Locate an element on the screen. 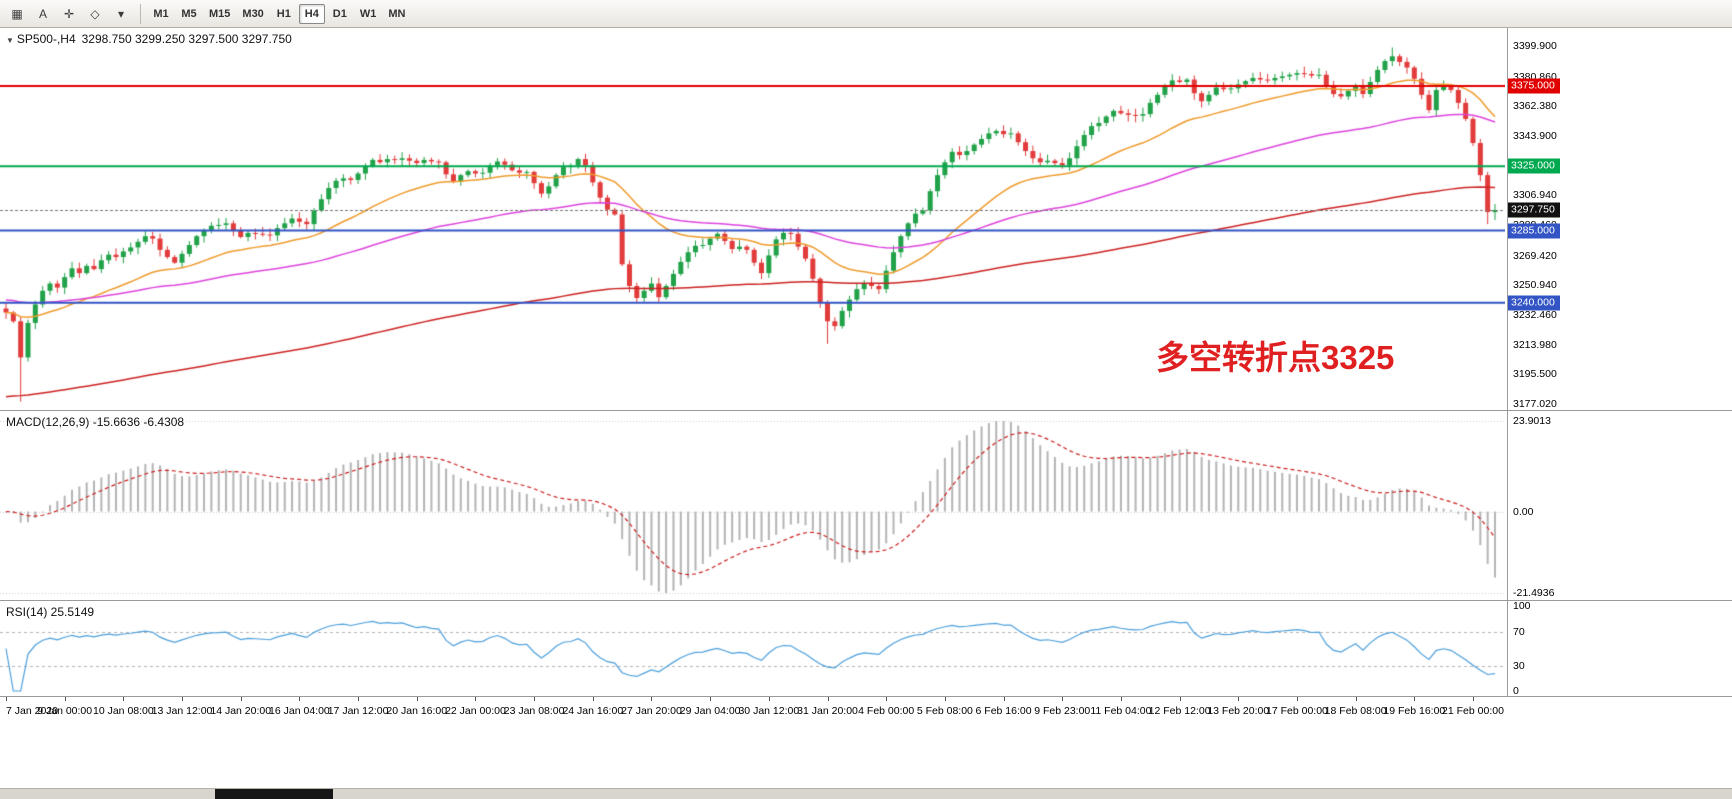 The image size is (1732, 799). time-axis-label: 12 Feb 12:00 is located at coordinates (1179, 711).